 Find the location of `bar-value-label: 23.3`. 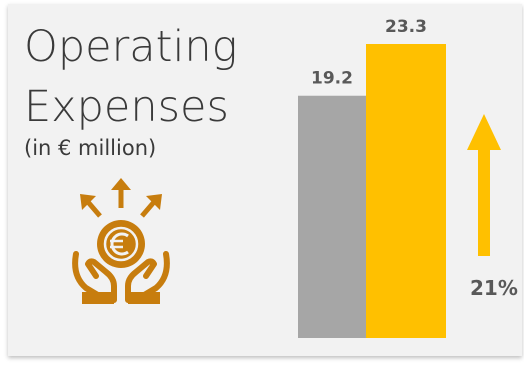

bar-value-label: 23.3 is located at coordinates (406, 27).